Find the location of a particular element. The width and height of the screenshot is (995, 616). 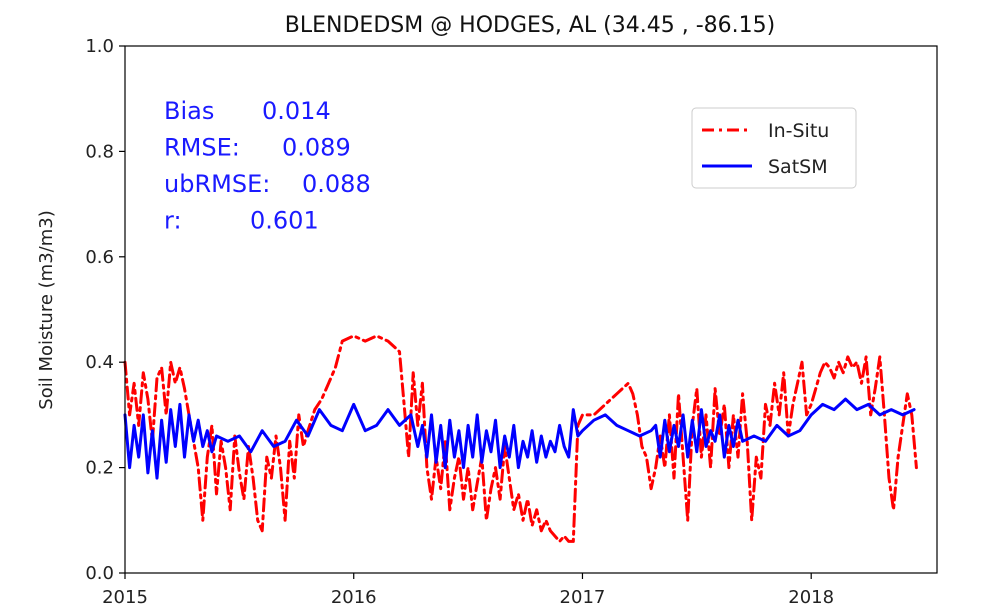

stat-label: Bias is located at coordinates (189, 111).